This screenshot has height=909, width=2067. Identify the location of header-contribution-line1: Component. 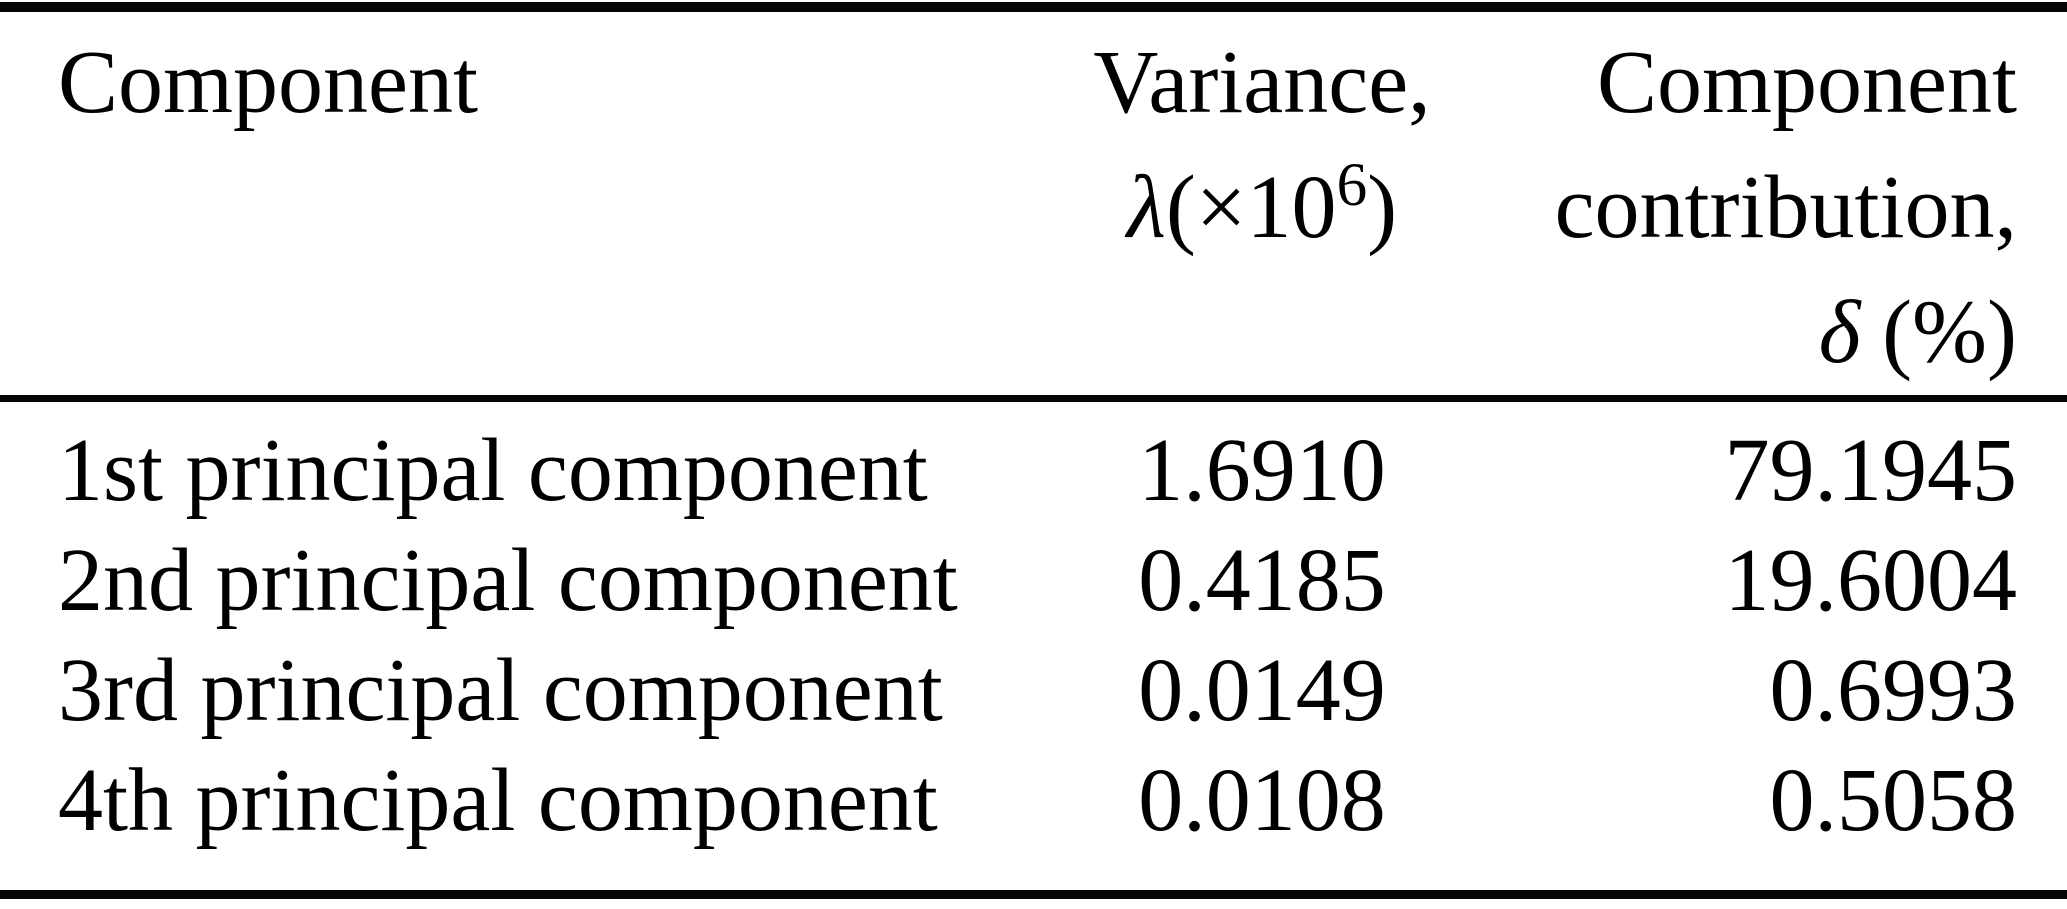
(1807, 82).